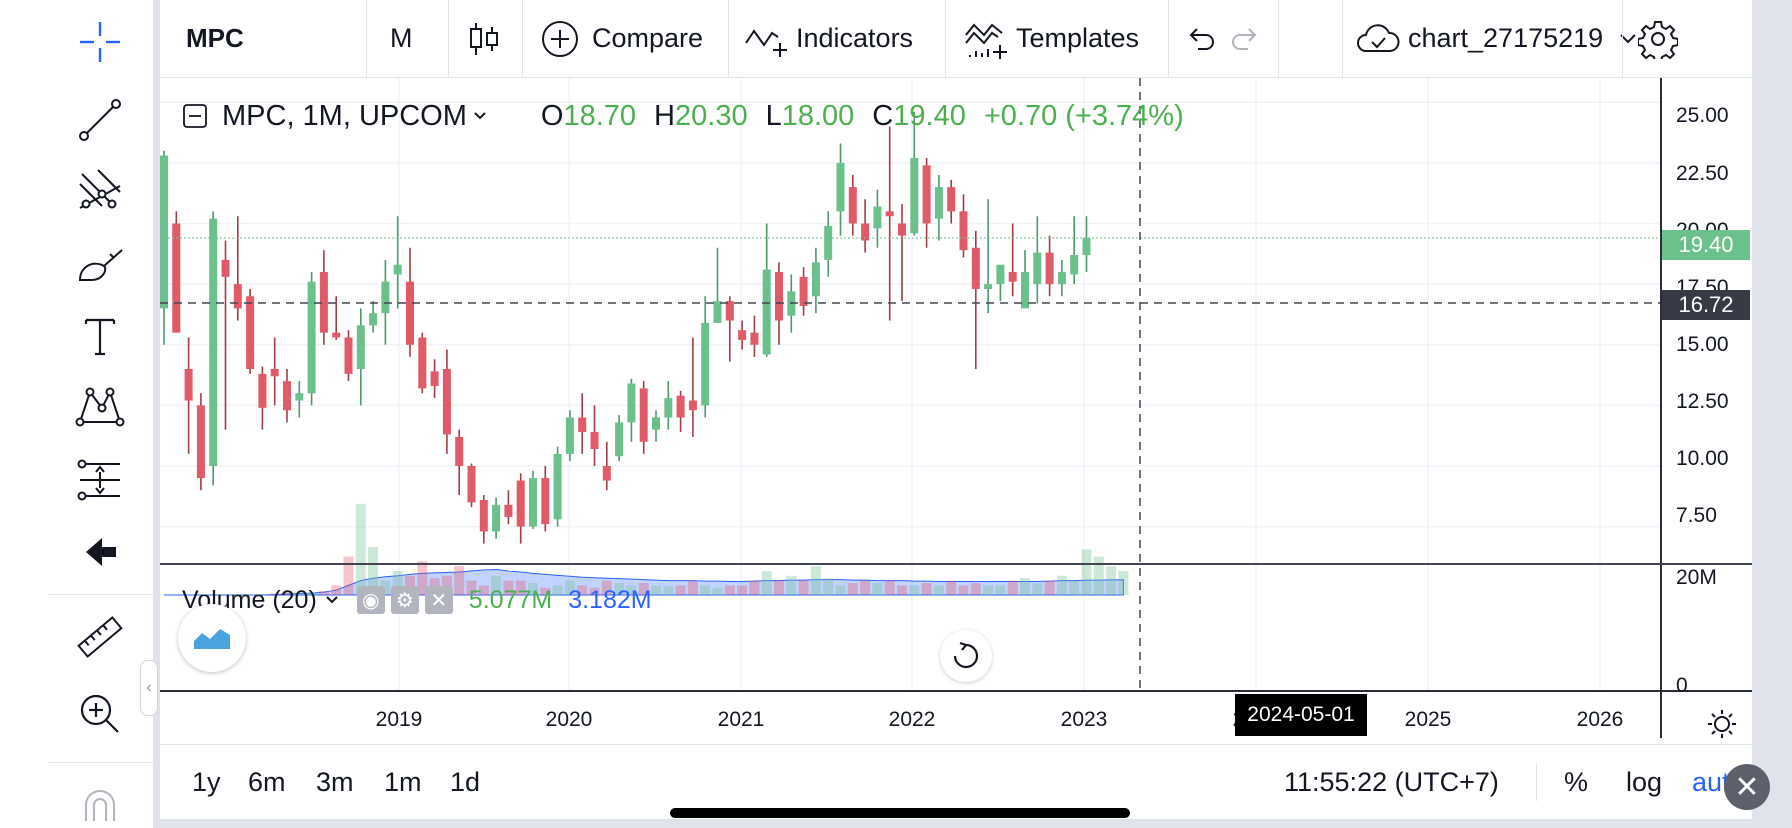  Describe the element at coordinates (401, 38) in the screenshot. I see `interval-button: M` at that location.